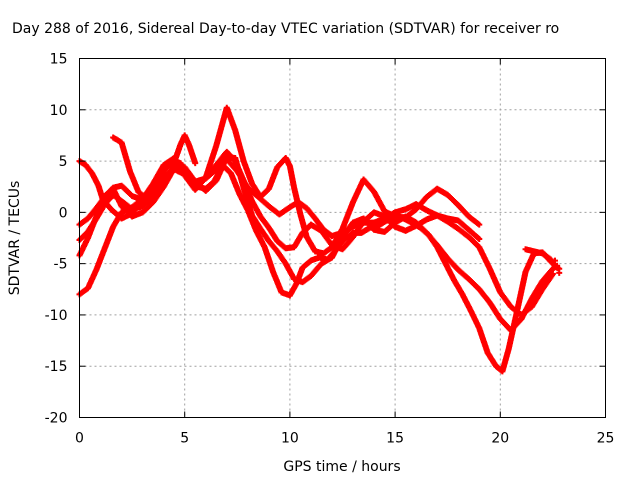 This screenshot has width=640, height=480. What do you see at coordinates (395, 439) in the screenshot?
I see `x-tick-label: 15` at bounding box center [395, 439].